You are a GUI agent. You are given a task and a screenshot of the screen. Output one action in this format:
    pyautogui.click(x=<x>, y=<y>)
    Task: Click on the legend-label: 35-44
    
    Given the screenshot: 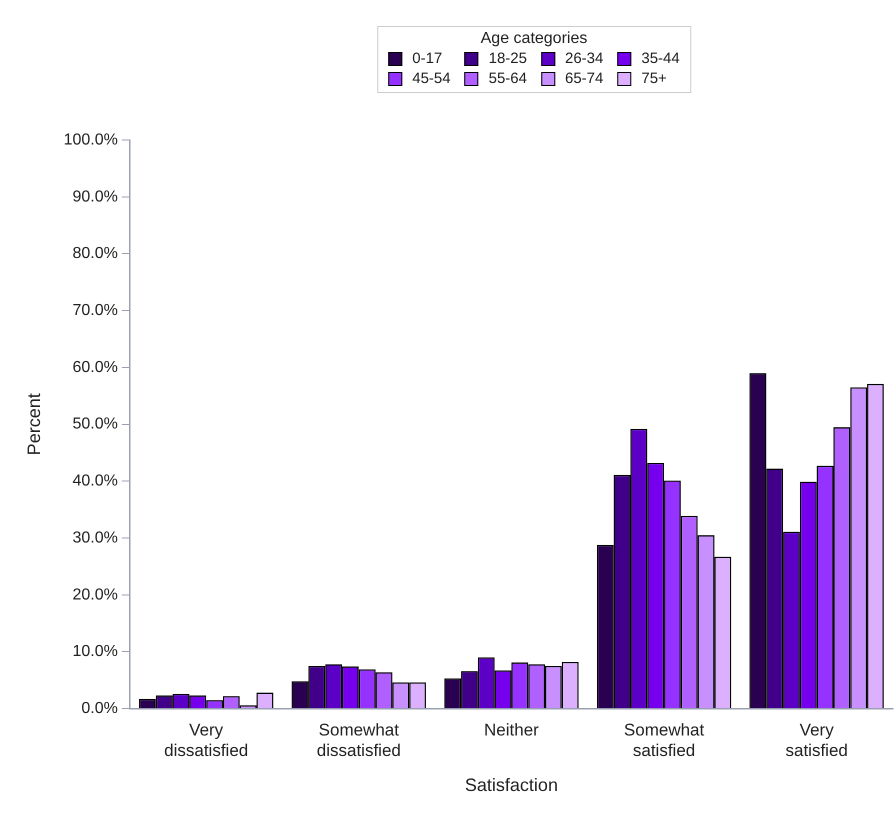 What is the action you would take?
    pyautogui.click(x=660, y=58)
    